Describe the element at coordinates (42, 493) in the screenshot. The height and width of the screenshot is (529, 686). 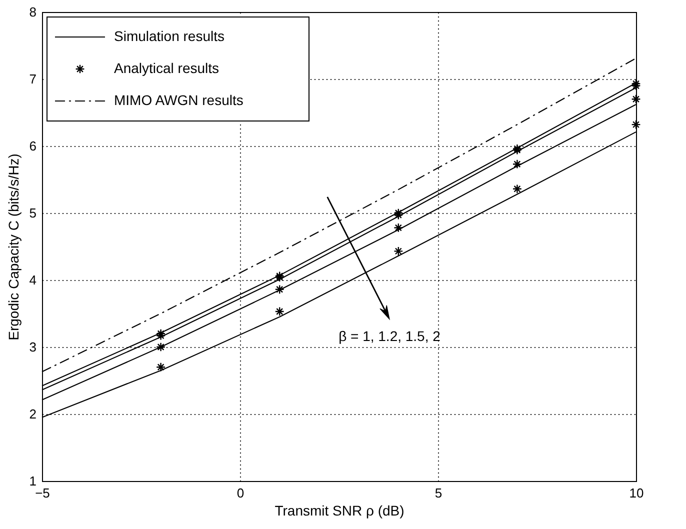
I see `x-tick-label: −5` at that location.